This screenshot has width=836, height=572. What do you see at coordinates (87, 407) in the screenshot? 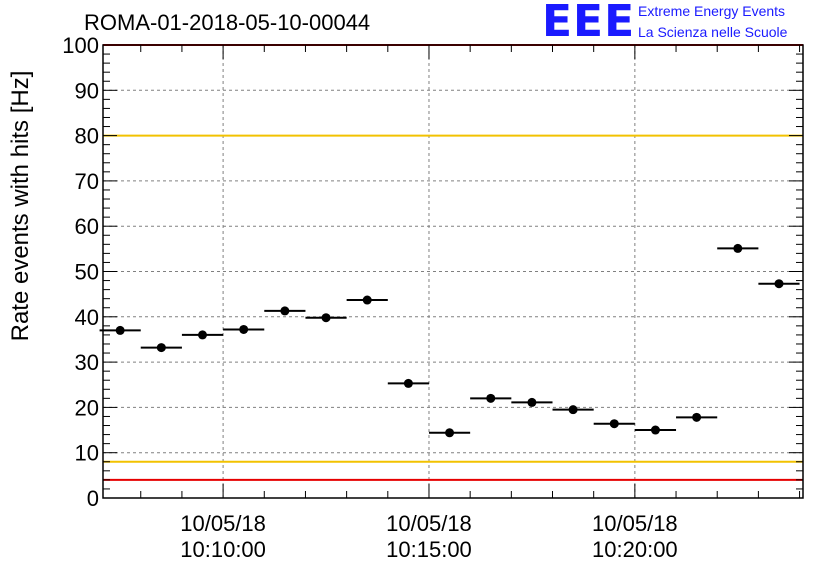
I see `y-tick-label: 20` at bounding box center [87, 407].